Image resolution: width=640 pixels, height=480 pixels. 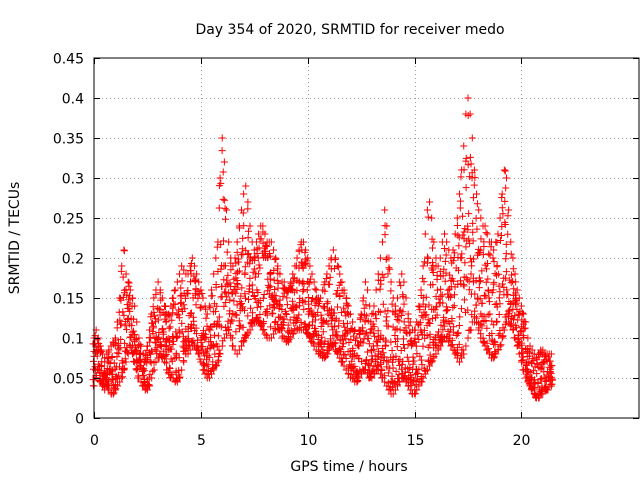 I want to click on y-tick-label: 0.4, so click(x=73, y=100).